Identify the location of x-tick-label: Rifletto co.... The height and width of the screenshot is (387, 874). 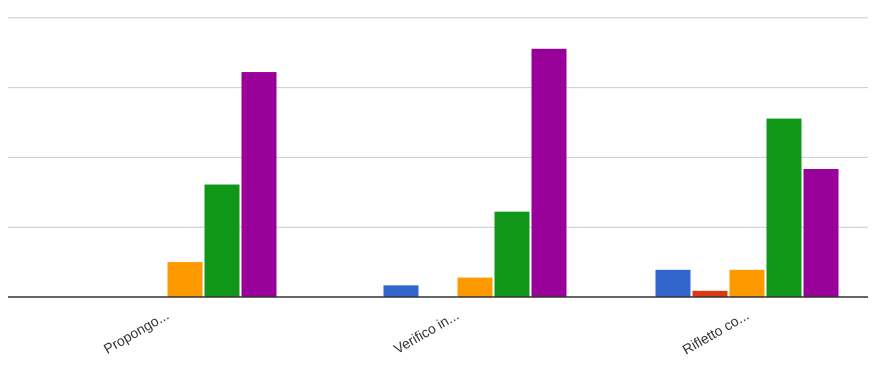
(715, 332).